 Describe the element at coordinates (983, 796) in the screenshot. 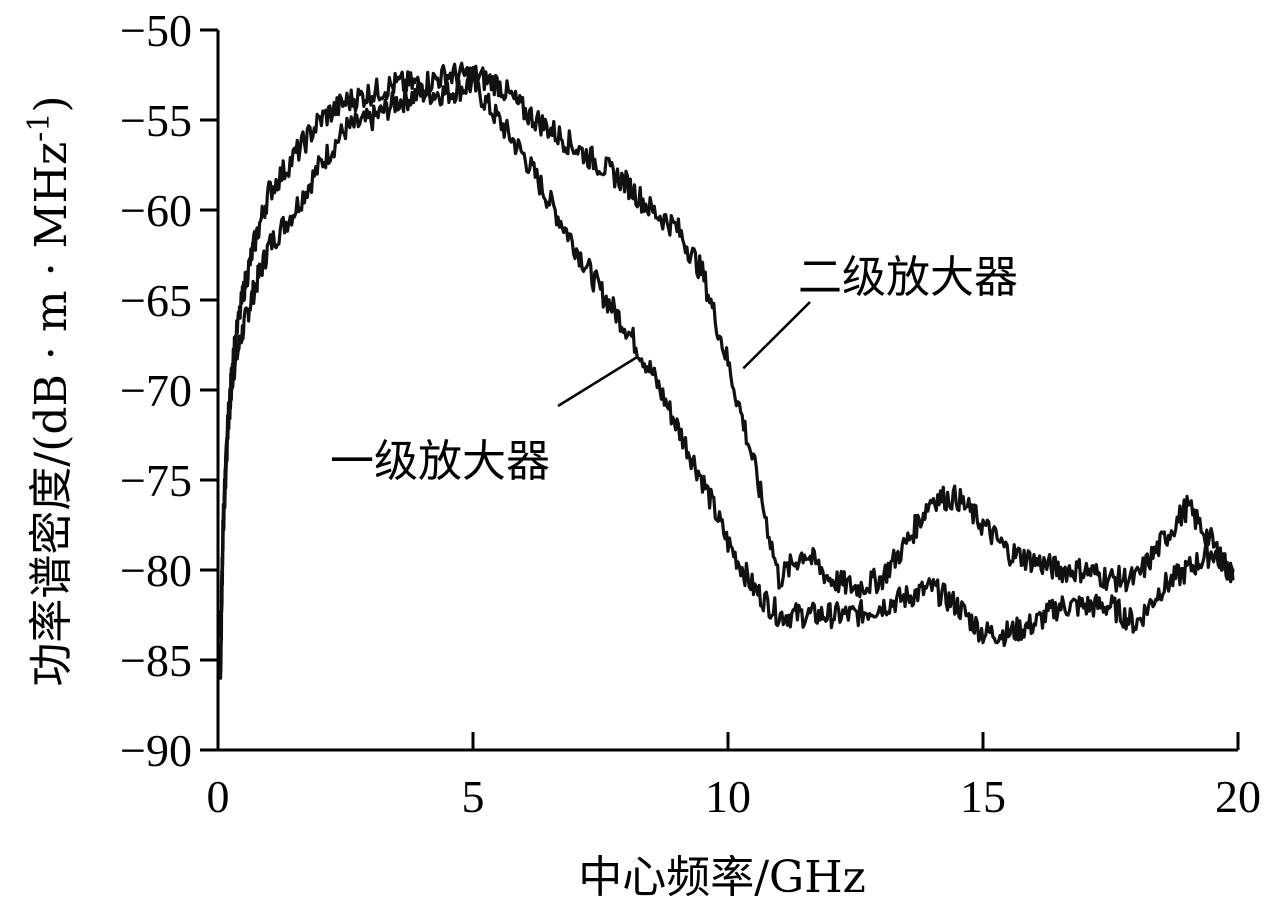

I see `x-tick-label: 15` at that location.